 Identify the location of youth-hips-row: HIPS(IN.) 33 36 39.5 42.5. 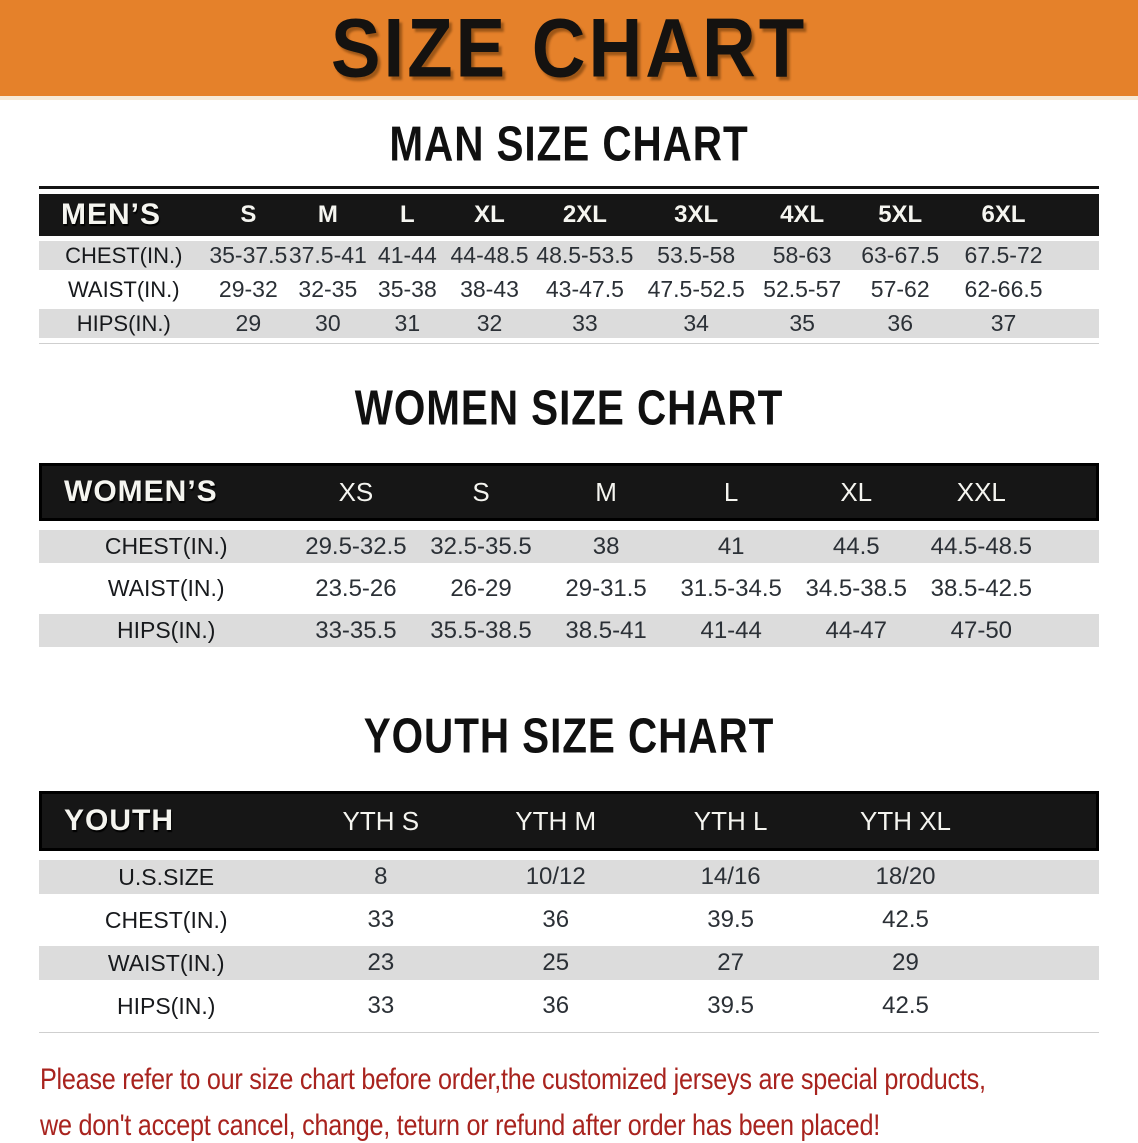
(569, 1006).